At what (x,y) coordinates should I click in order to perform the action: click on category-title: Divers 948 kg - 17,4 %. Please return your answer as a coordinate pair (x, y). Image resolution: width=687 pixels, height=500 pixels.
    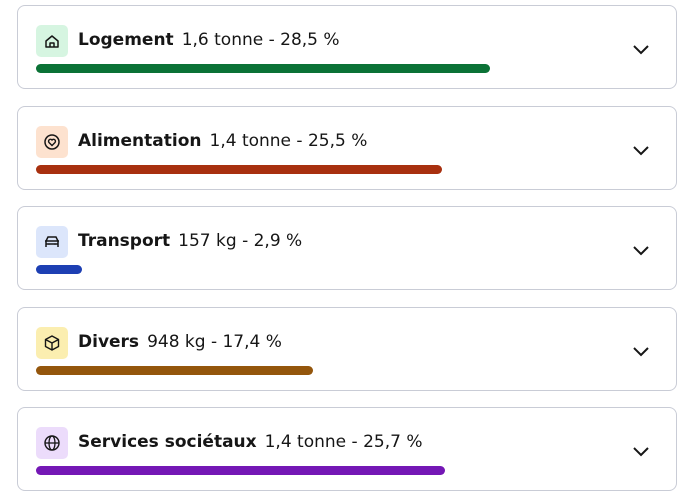
    Looking at the image, I should click on (180, 342).